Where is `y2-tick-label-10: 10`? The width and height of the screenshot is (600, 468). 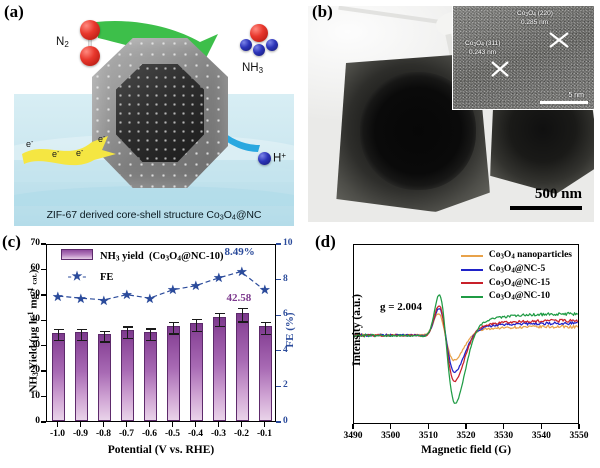 y2-tick-label-10: 10 is located at coordinates (288, 243).